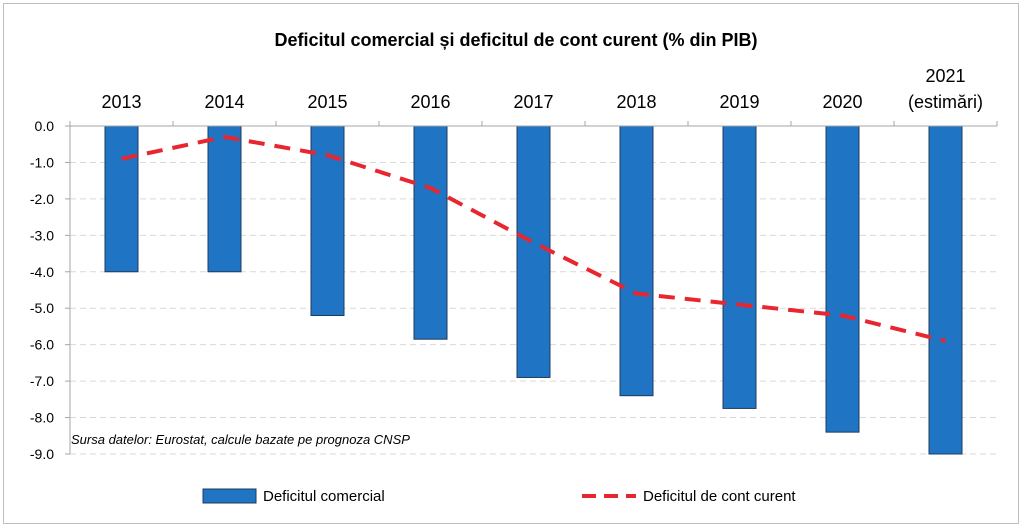  Describe the element at coordinates (224, 102) in the screenshot. I see `x-category-label: 2014` at that location.